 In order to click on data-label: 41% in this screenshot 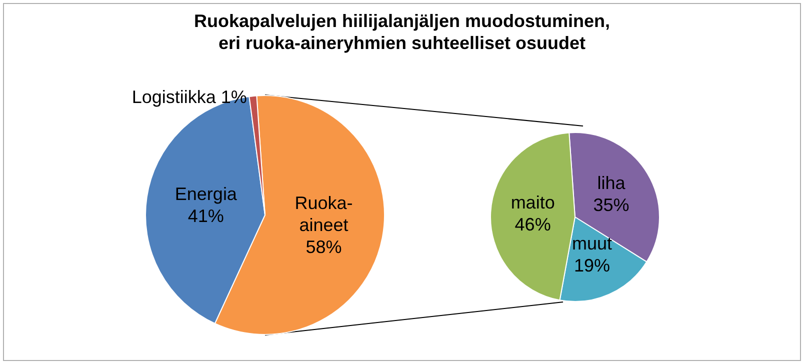, I will do `click(206, 216)`.